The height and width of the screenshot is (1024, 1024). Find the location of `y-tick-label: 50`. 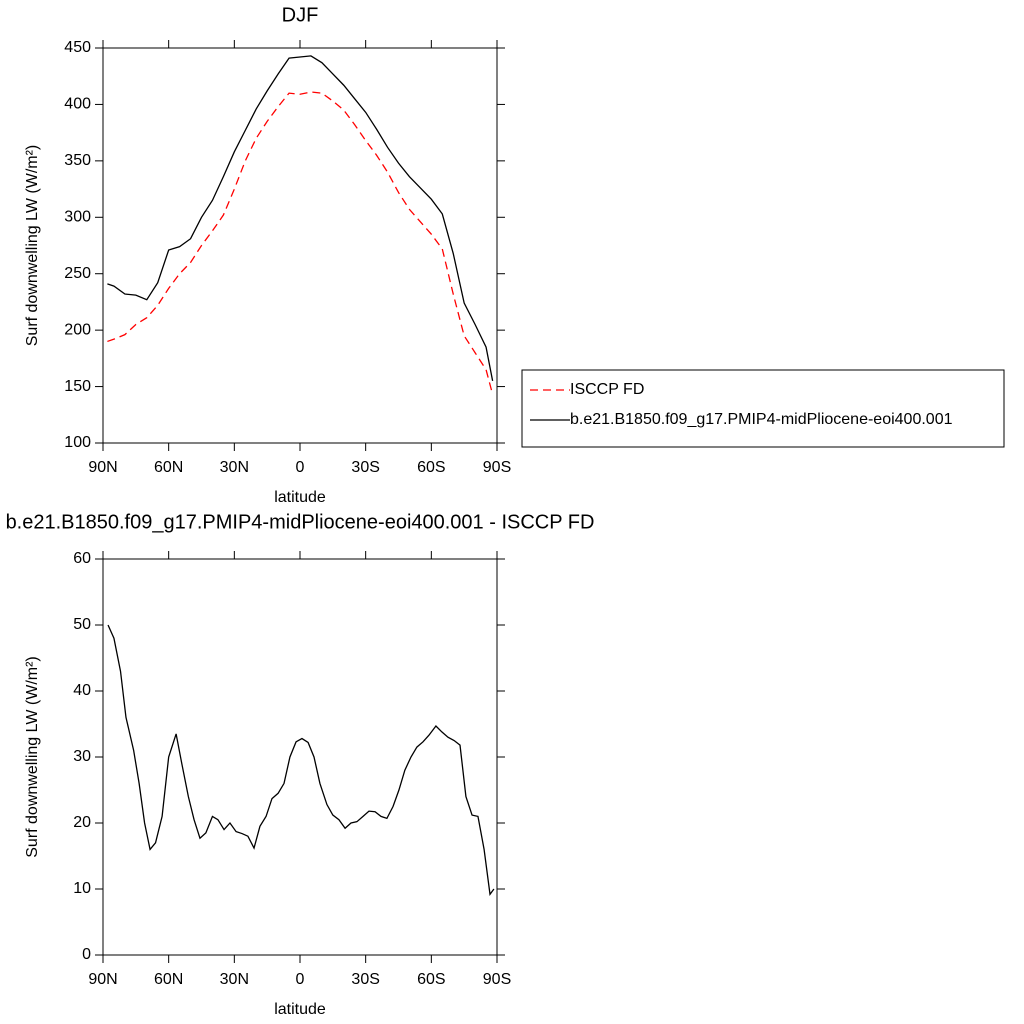

y-tick-label: 50 is located at coordinates (82, 624).